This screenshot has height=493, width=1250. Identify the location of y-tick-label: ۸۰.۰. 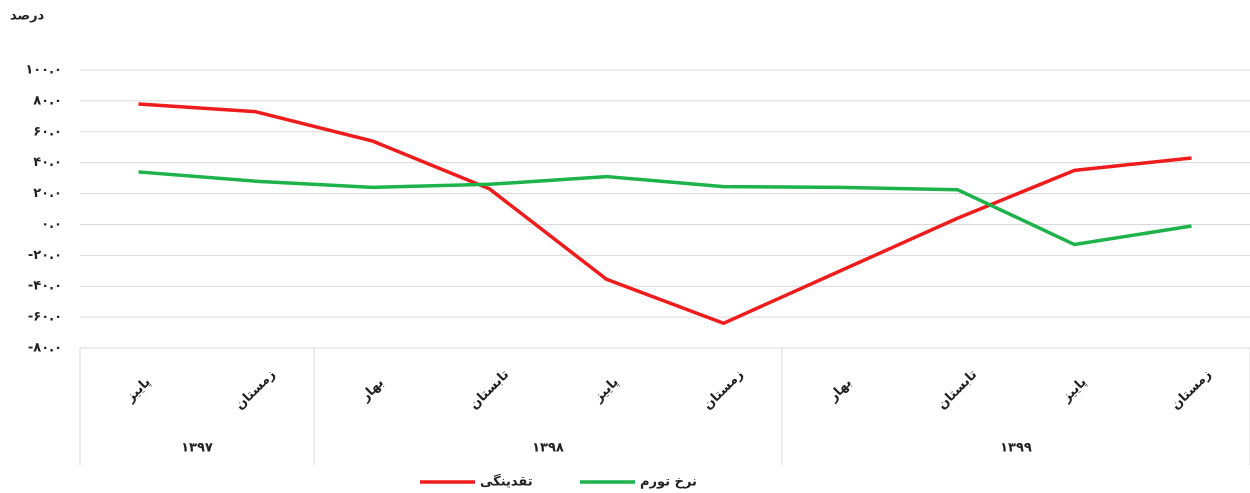
(47, 100).